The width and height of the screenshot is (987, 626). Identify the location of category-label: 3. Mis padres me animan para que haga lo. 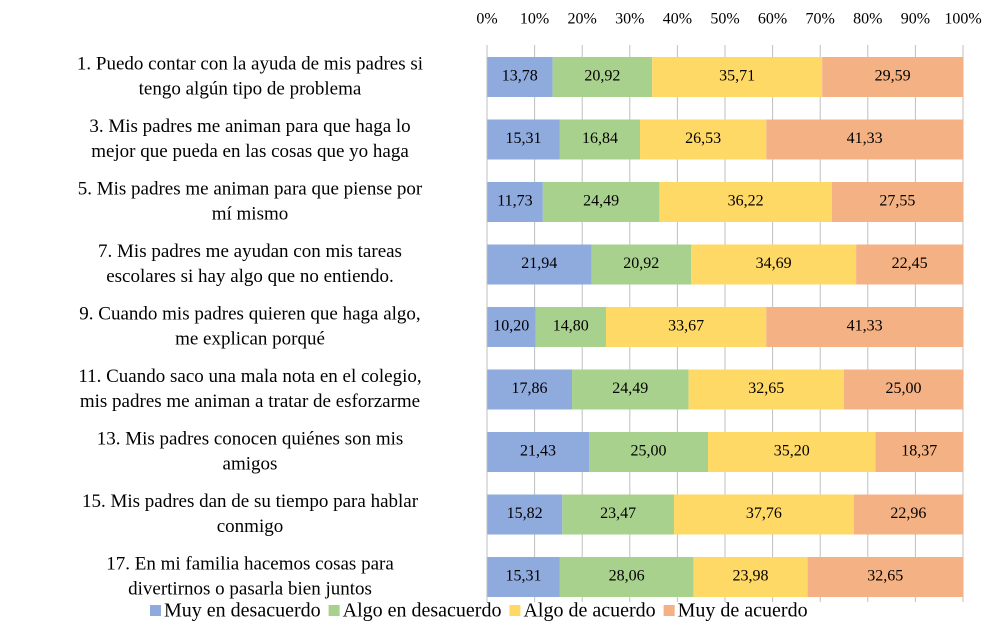
(249, 126).